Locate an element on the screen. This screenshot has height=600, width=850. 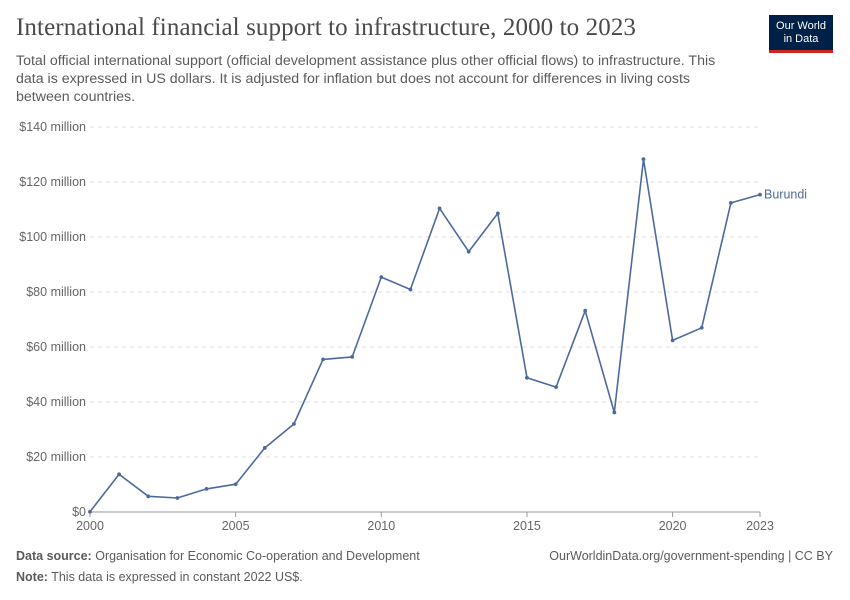
y-tick-label: $120 million is located at coordinates (52, 182).